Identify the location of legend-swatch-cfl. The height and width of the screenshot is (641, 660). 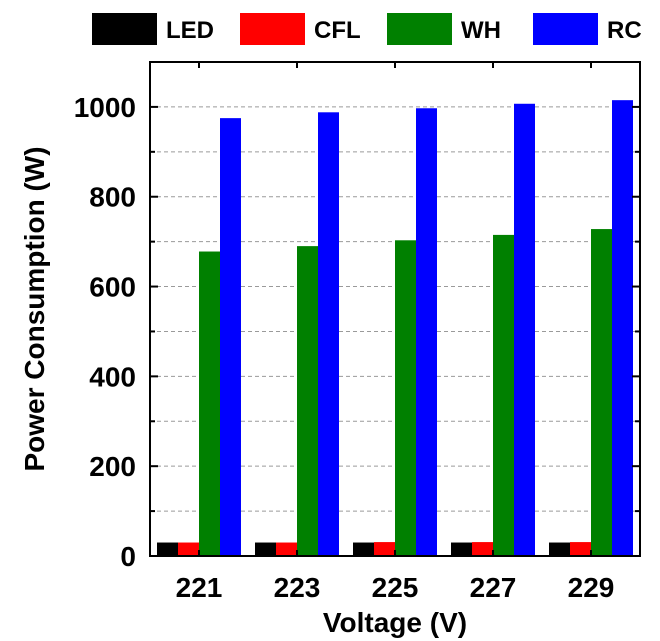
(272, 29).